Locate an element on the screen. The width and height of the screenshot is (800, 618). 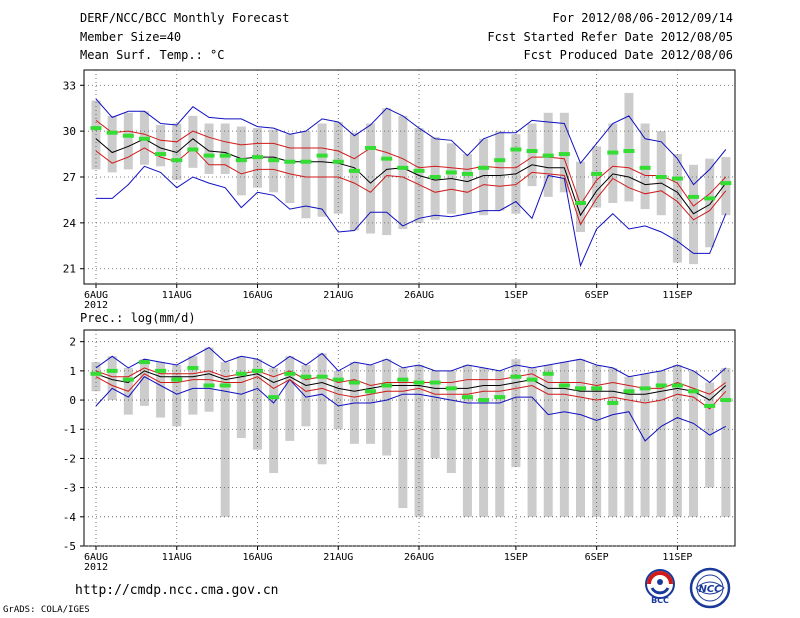
y-tick-label: -3 is located at coordinates (69, 488).